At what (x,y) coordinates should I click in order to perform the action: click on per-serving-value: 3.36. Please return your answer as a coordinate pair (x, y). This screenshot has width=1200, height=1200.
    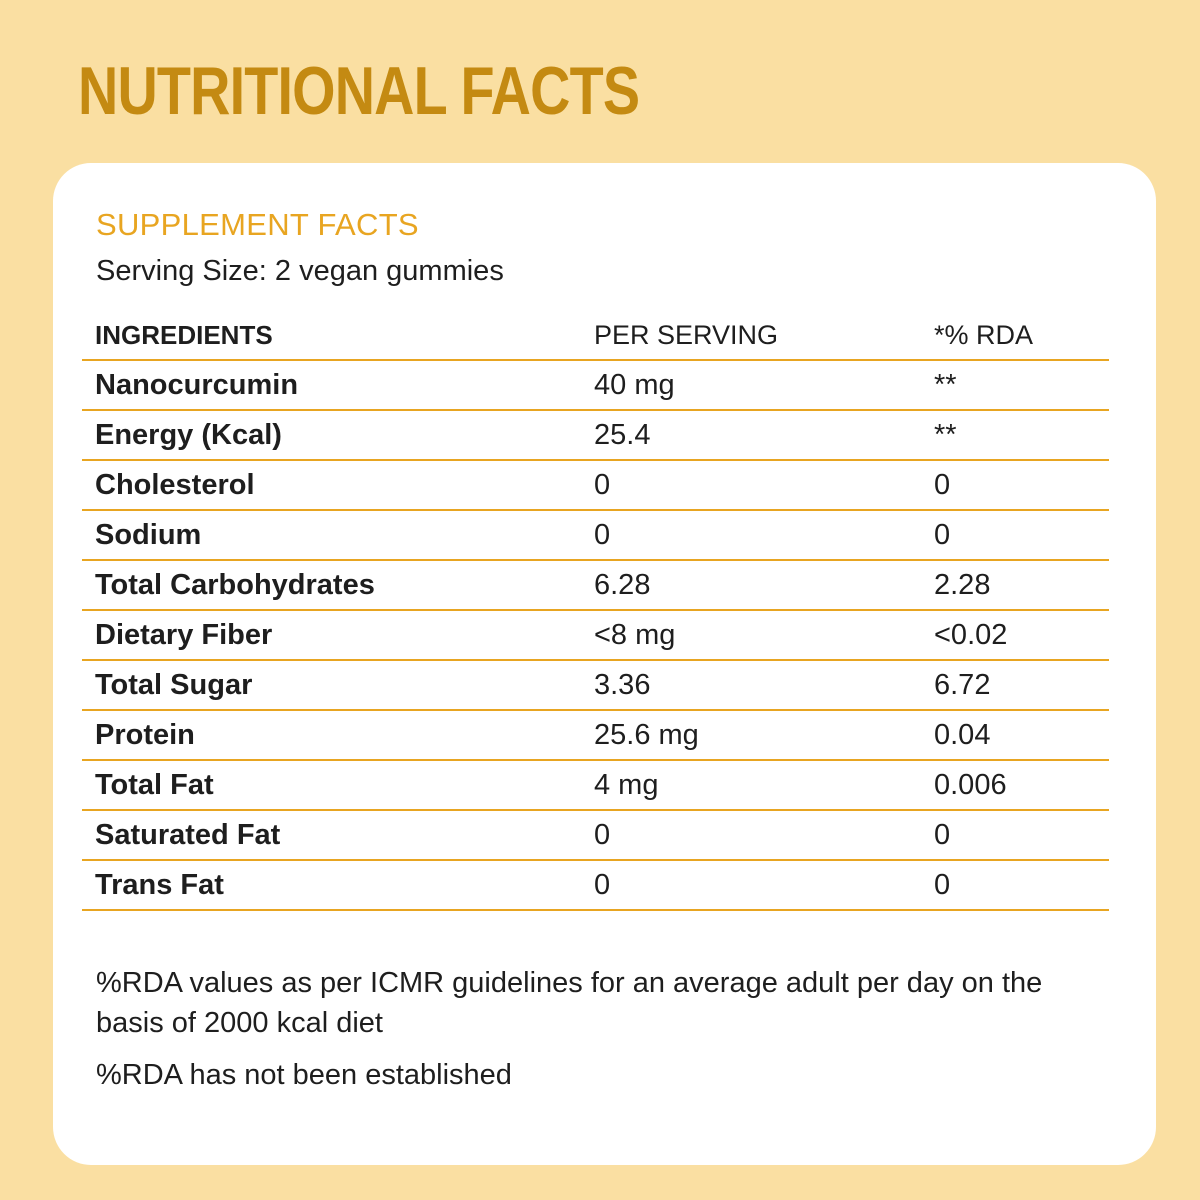
    Looking at the image, I should click on (622, 684).